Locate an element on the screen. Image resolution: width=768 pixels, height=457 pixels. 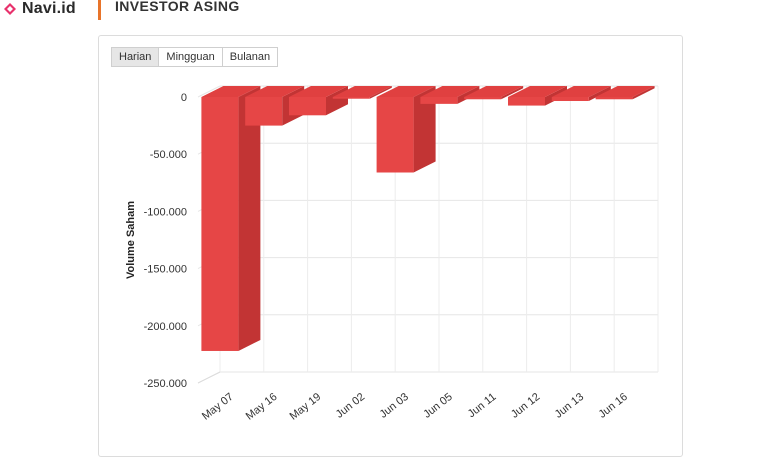
title-accent-bar is located at coordinates (99, 10).